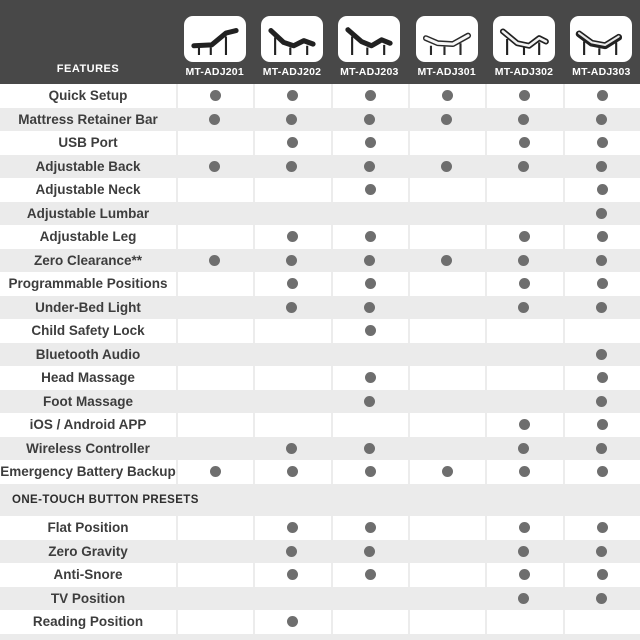 The width and height of the screenshot is (640, 640). What do you see at coordinates (88, 598) in the screenshot?
I see `feature-label: TV Position` at bounding box center [88, 598].